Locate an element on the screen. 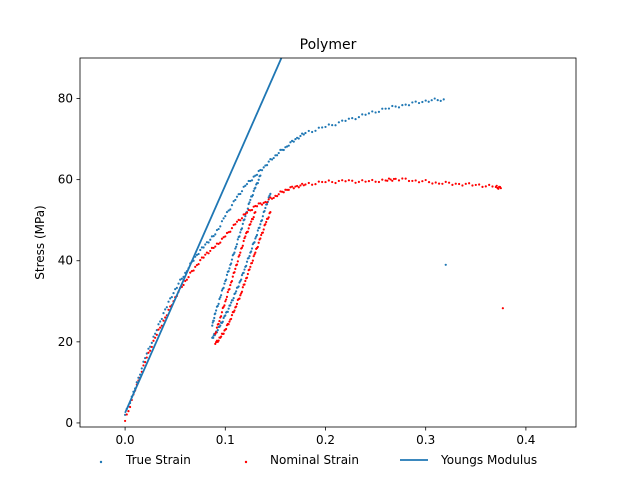 The width and height of the screenshot is (640, 480). y-tick-label: 0 is located at coordinates (69, 423).